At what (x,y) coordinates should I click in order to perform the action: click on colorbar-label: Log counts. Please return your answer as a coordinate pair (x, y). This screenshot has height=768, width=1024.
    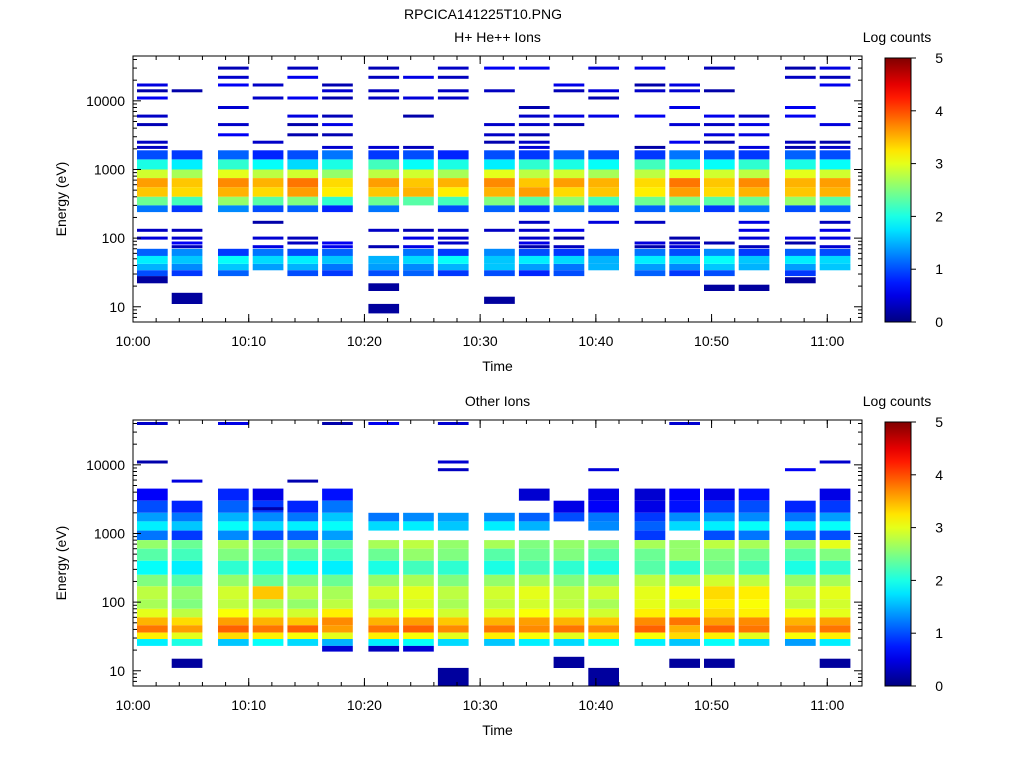
    Looking at the image, I should click on (897, 37).